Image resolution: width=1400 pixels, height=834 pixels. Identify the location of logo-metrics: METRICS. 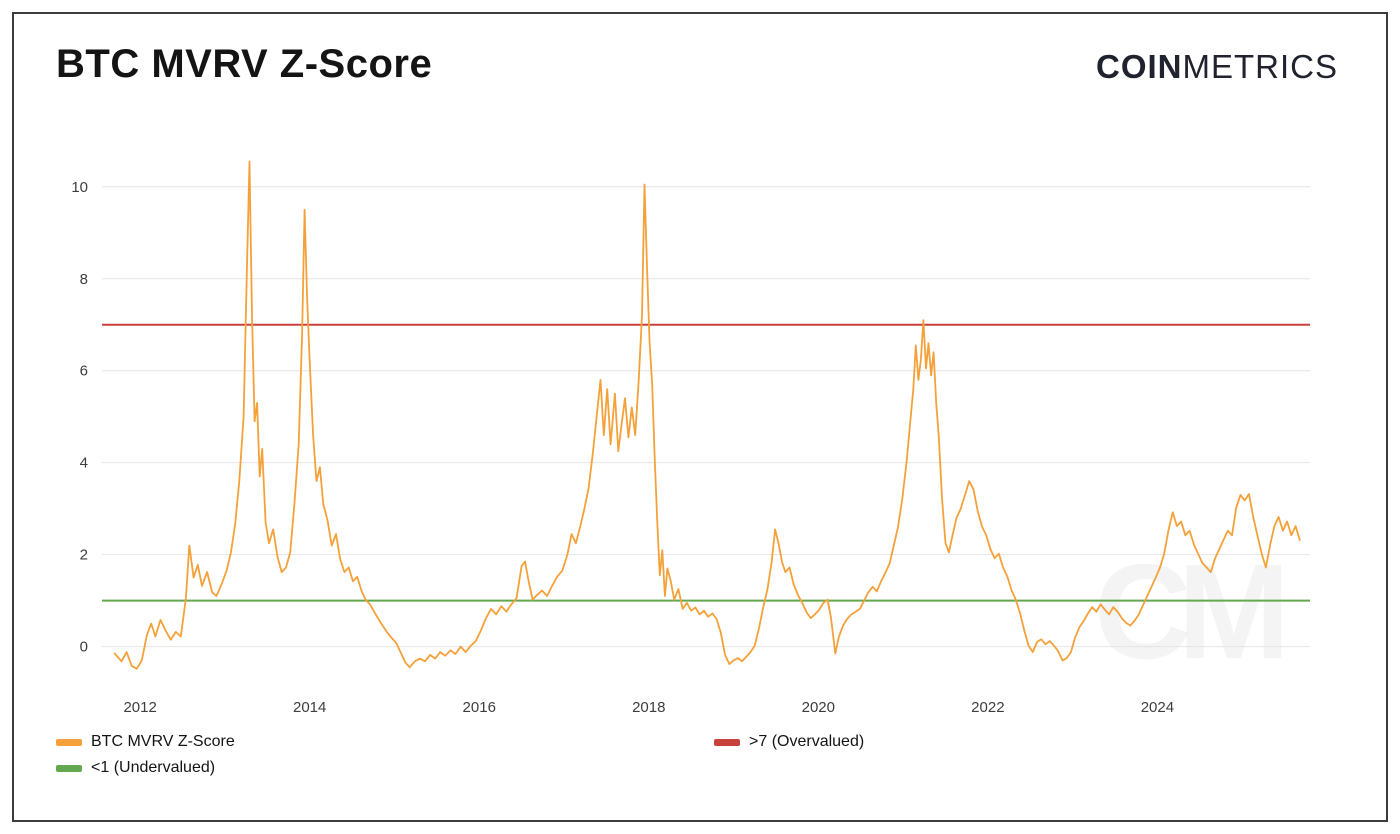
(1260, 66).